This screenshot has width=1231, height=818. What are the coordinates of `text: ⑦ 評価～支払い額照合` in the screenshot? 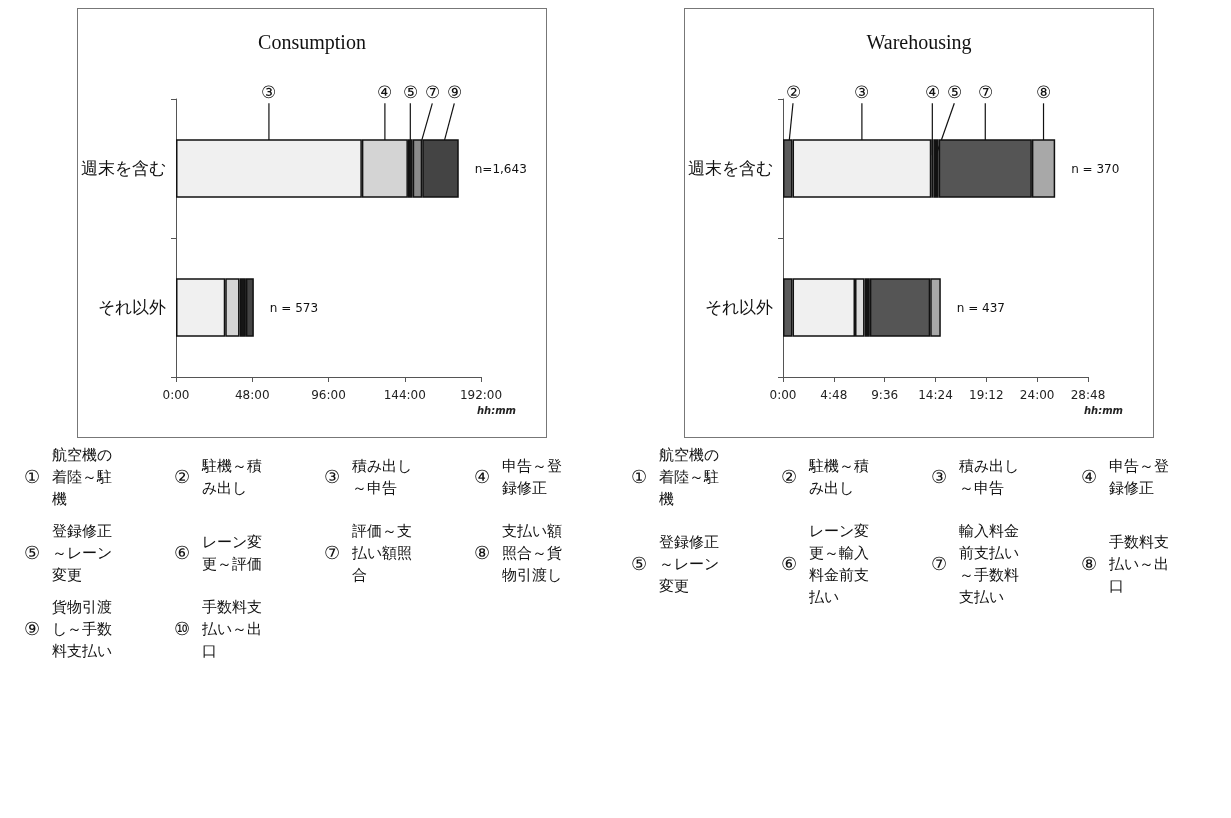 It's located at (367, 553).